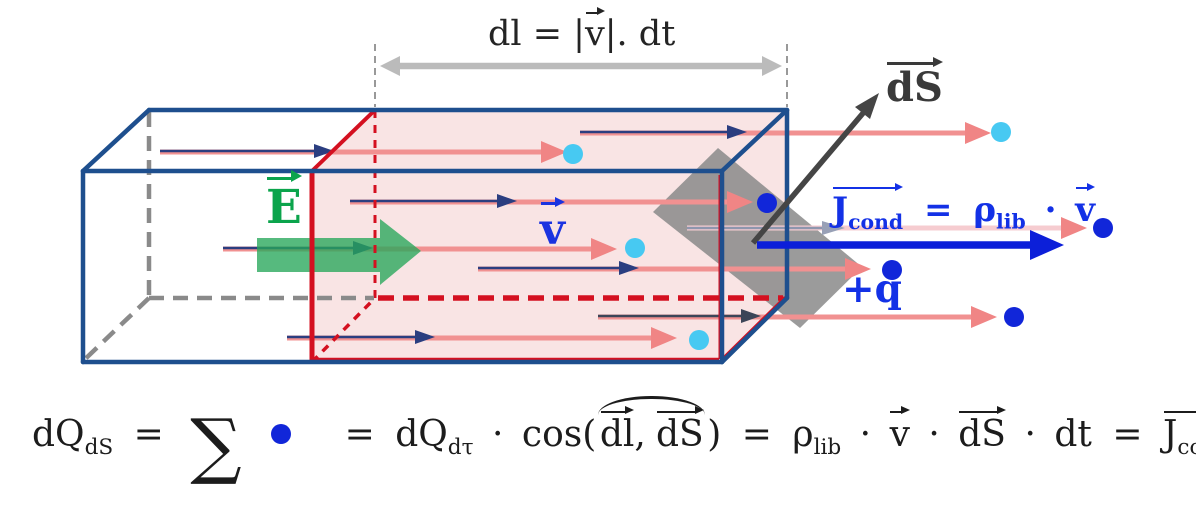  Describe the element at coordinates (536, 34) in the screenshot. I see `length-label-pre: dl = |` at that location.